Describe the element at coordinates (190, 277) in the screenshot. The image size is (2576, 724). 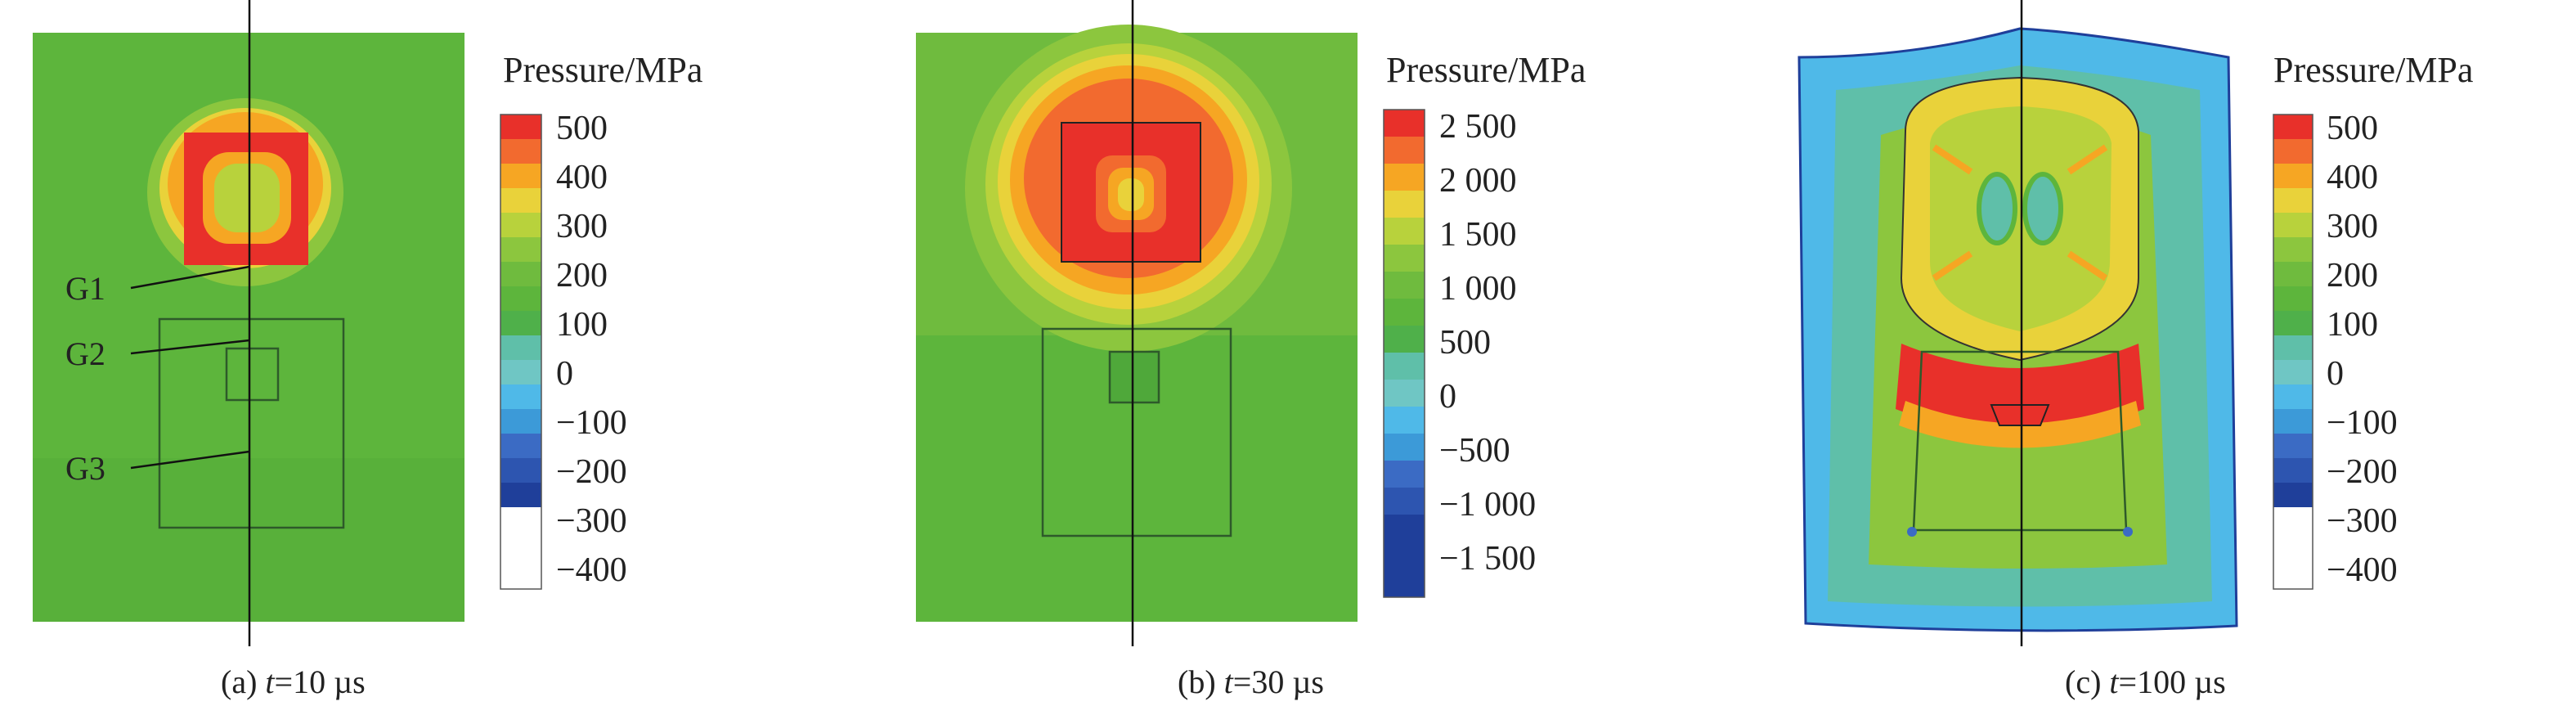
I see `g1-leader` at that location.